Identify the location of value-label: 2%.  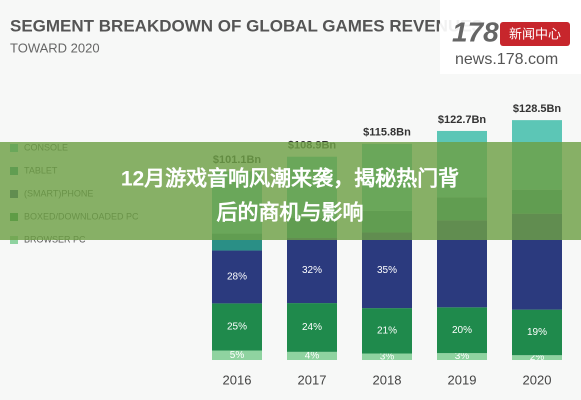
(537, 357).